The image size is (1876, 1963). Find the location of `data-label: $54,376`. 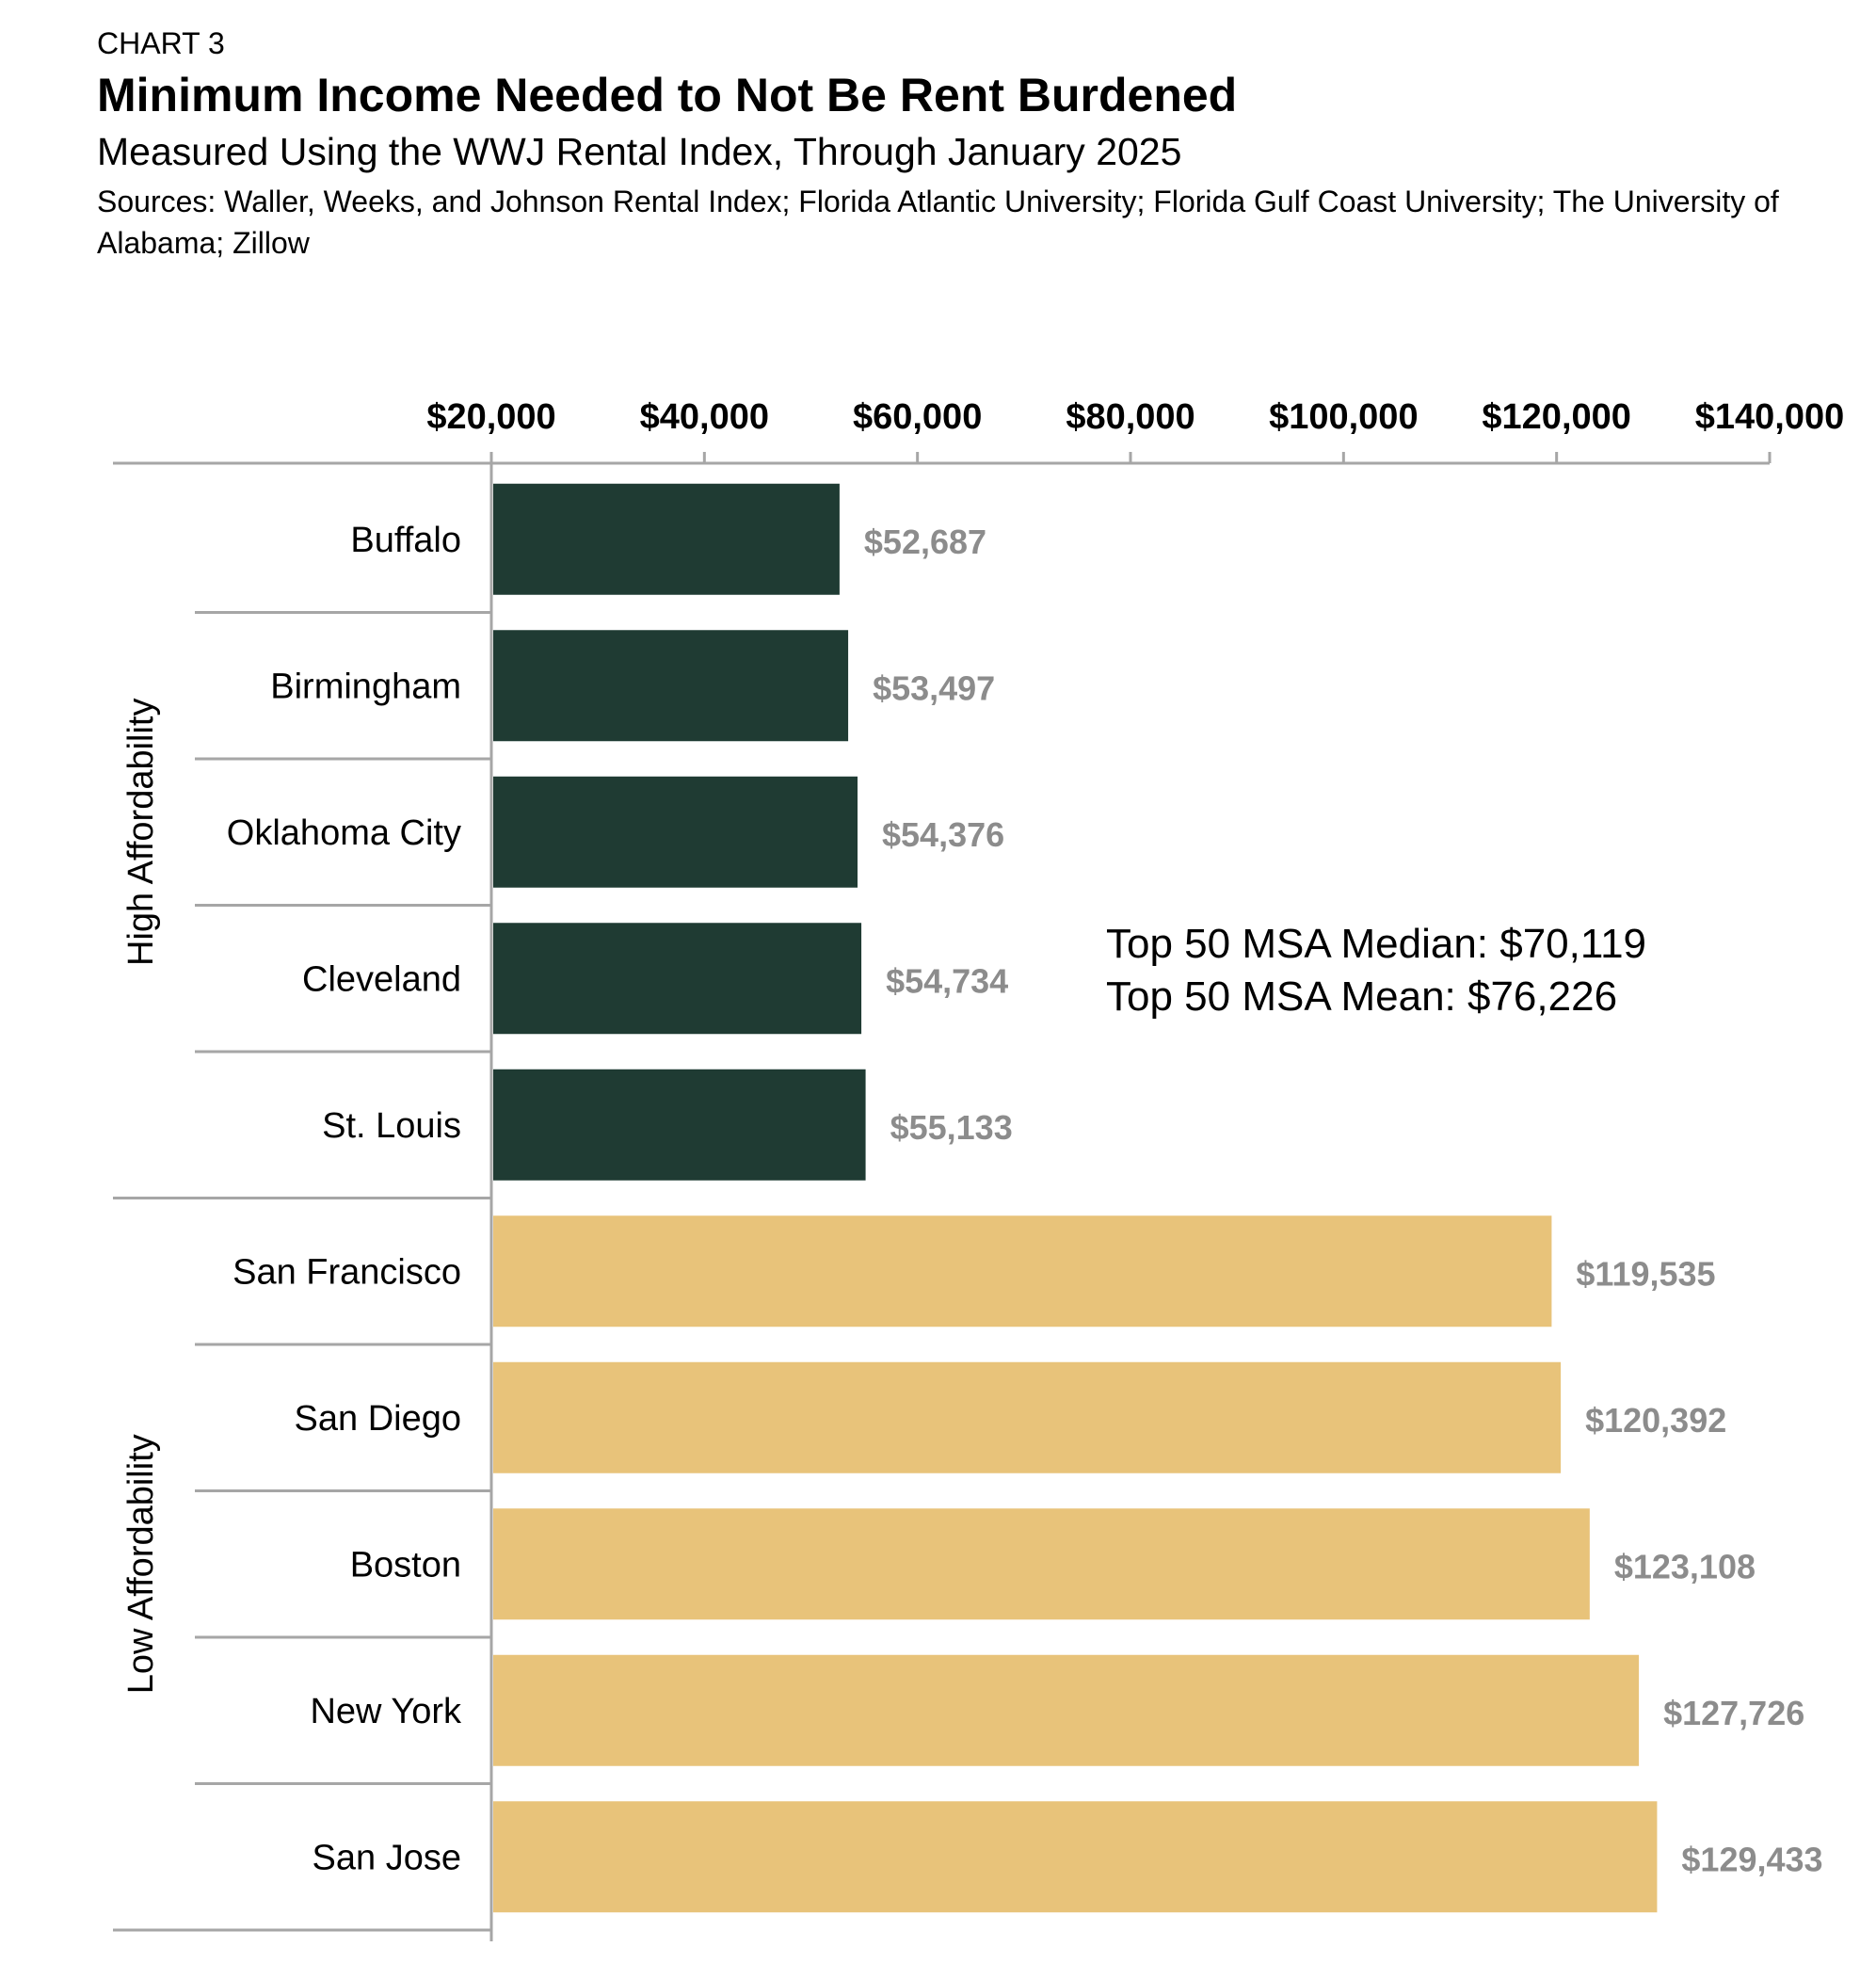

data-label: $54,376 is located at coordinates (943, 835).